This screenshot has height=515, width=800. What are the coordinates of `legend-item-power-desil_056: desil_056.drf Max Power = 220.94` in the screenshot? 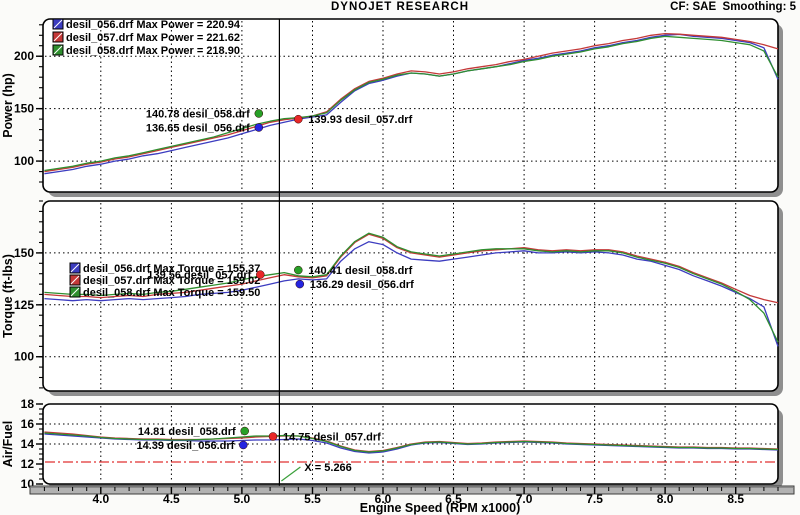 It's located at (146, 24).